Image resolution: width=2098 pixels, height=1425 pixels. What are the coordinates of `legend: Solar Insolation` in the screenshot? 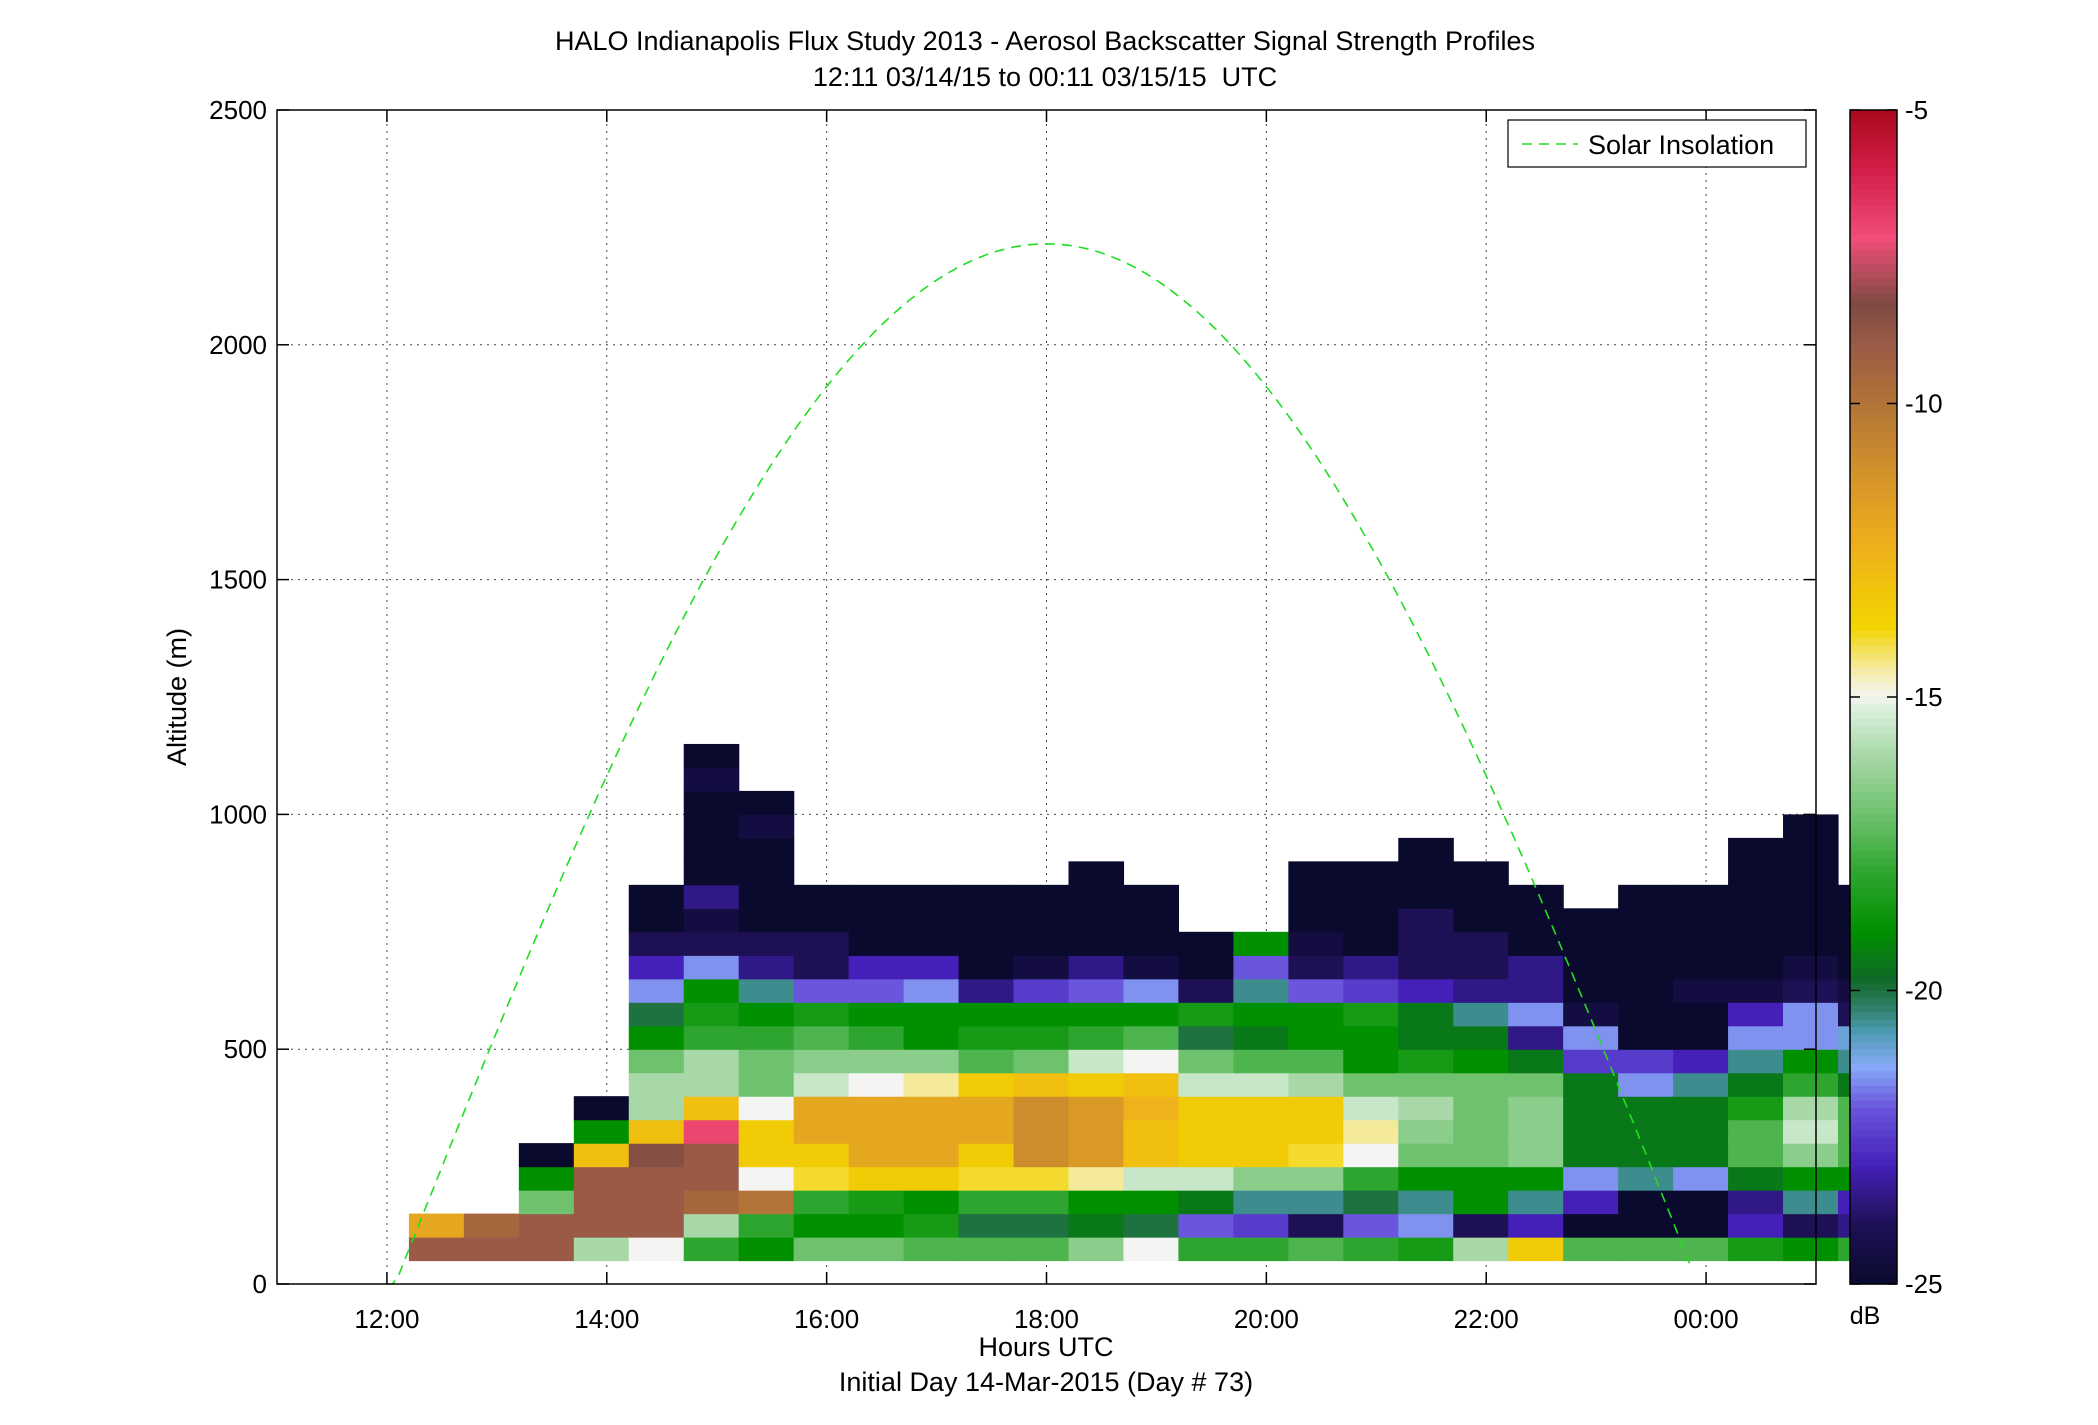 It's located at (1657, 143).